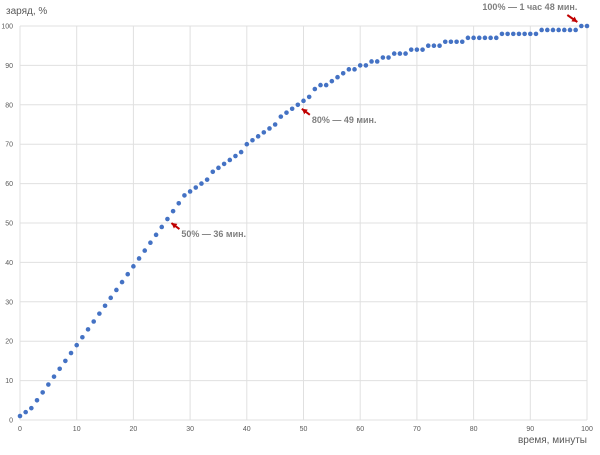 The width and height of the screenshot is (600, 455). What do you see at coordinates (9, 105) in the screenshot?
I see `y-tick-label: 80` at bounding box center [9, 105].